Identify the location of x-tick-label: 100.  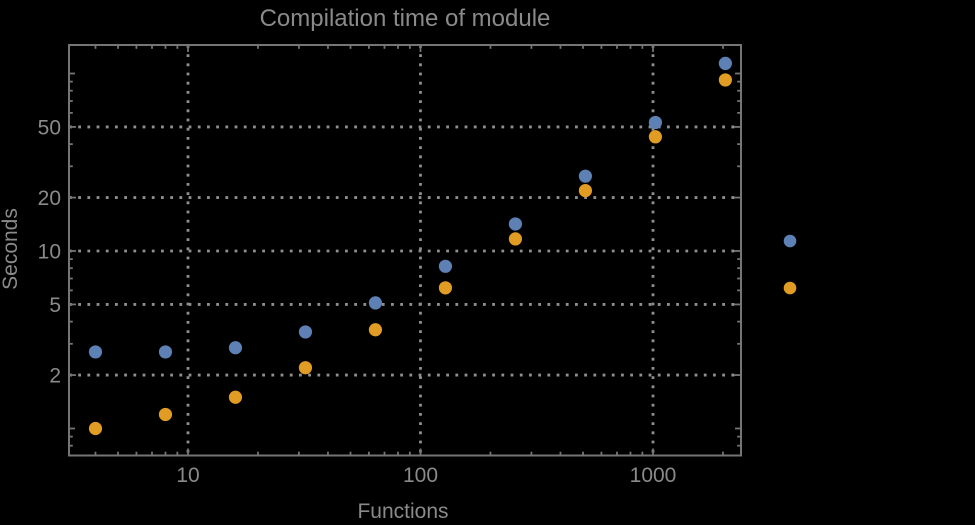
(420, 475).